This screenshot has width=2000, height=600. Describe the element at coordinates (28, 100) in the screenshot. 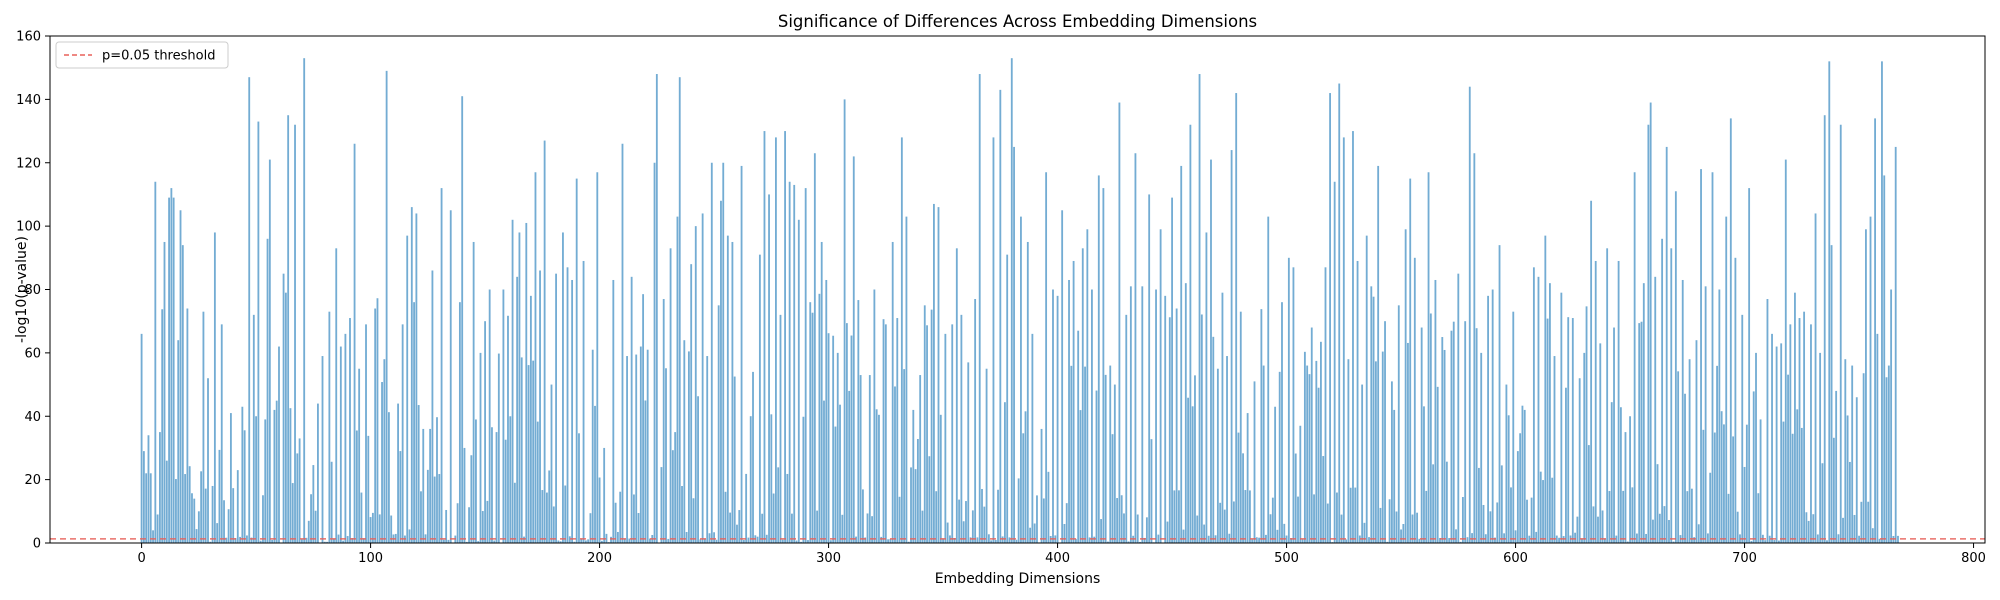

I see `y-tick-label: 140` at that location.